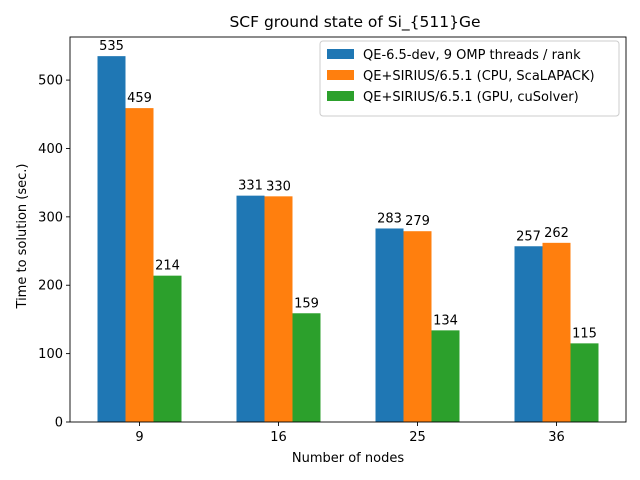 Image resolution: width=640 pixels, height=480 pixels. What do you see at coordinates (354, 22) in the screenshot?
I see `chart-title: SCF ground state of Si_{511}Ge` at bounding box center [354, 22].